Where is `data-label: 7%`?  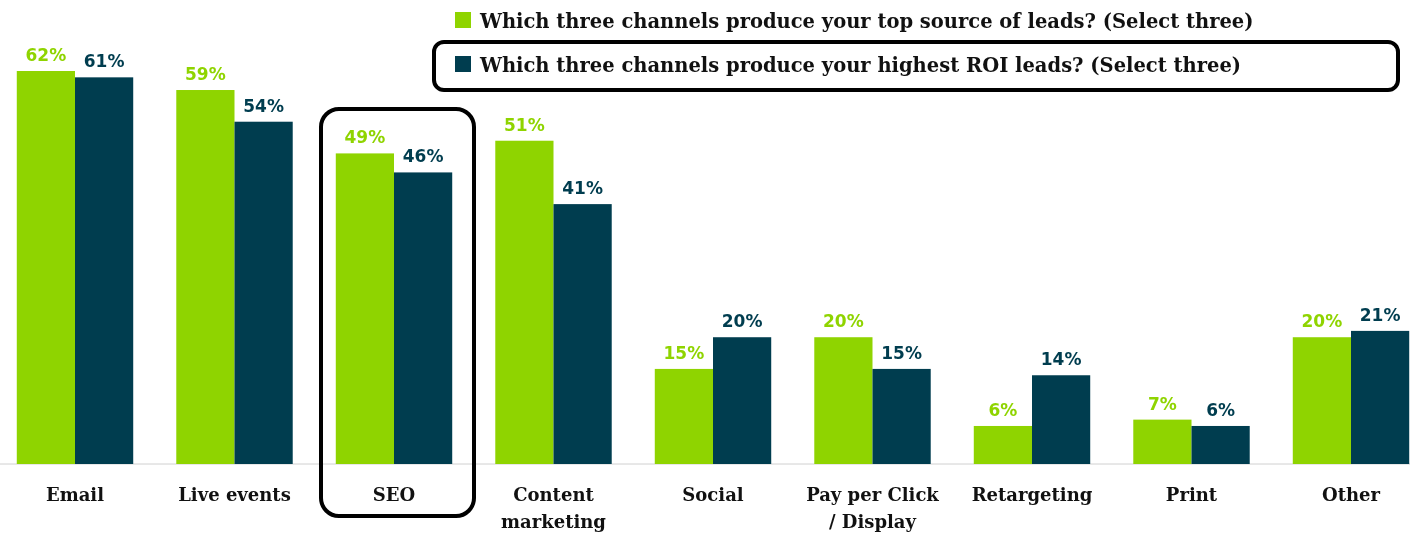 data-label: 7% is located at coordinates (1162, 403).